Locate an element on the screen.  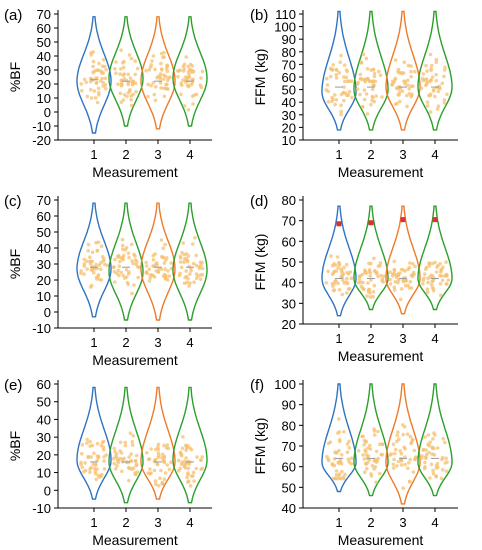
x-axis-label: Measurement is located at coordinates (135, 360).